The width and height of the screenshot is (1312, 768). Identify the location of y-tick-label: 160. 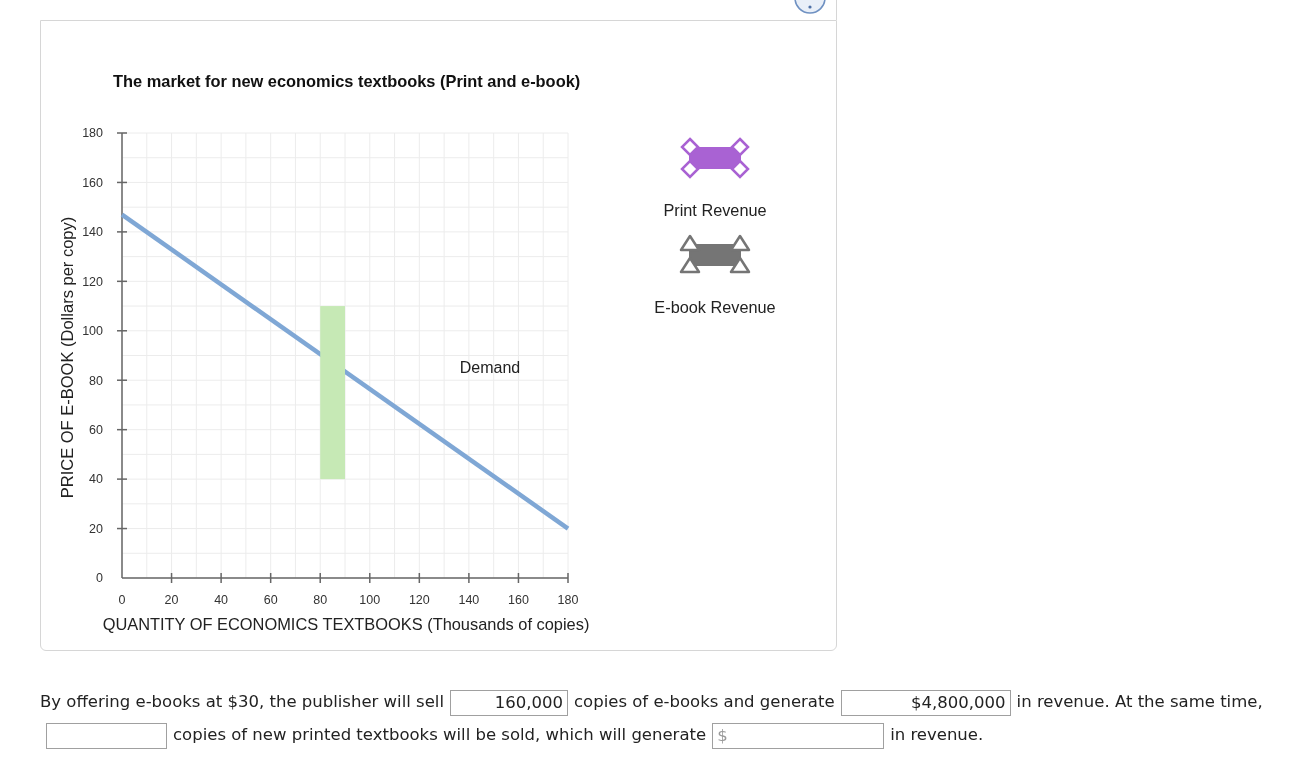
(93, 182).